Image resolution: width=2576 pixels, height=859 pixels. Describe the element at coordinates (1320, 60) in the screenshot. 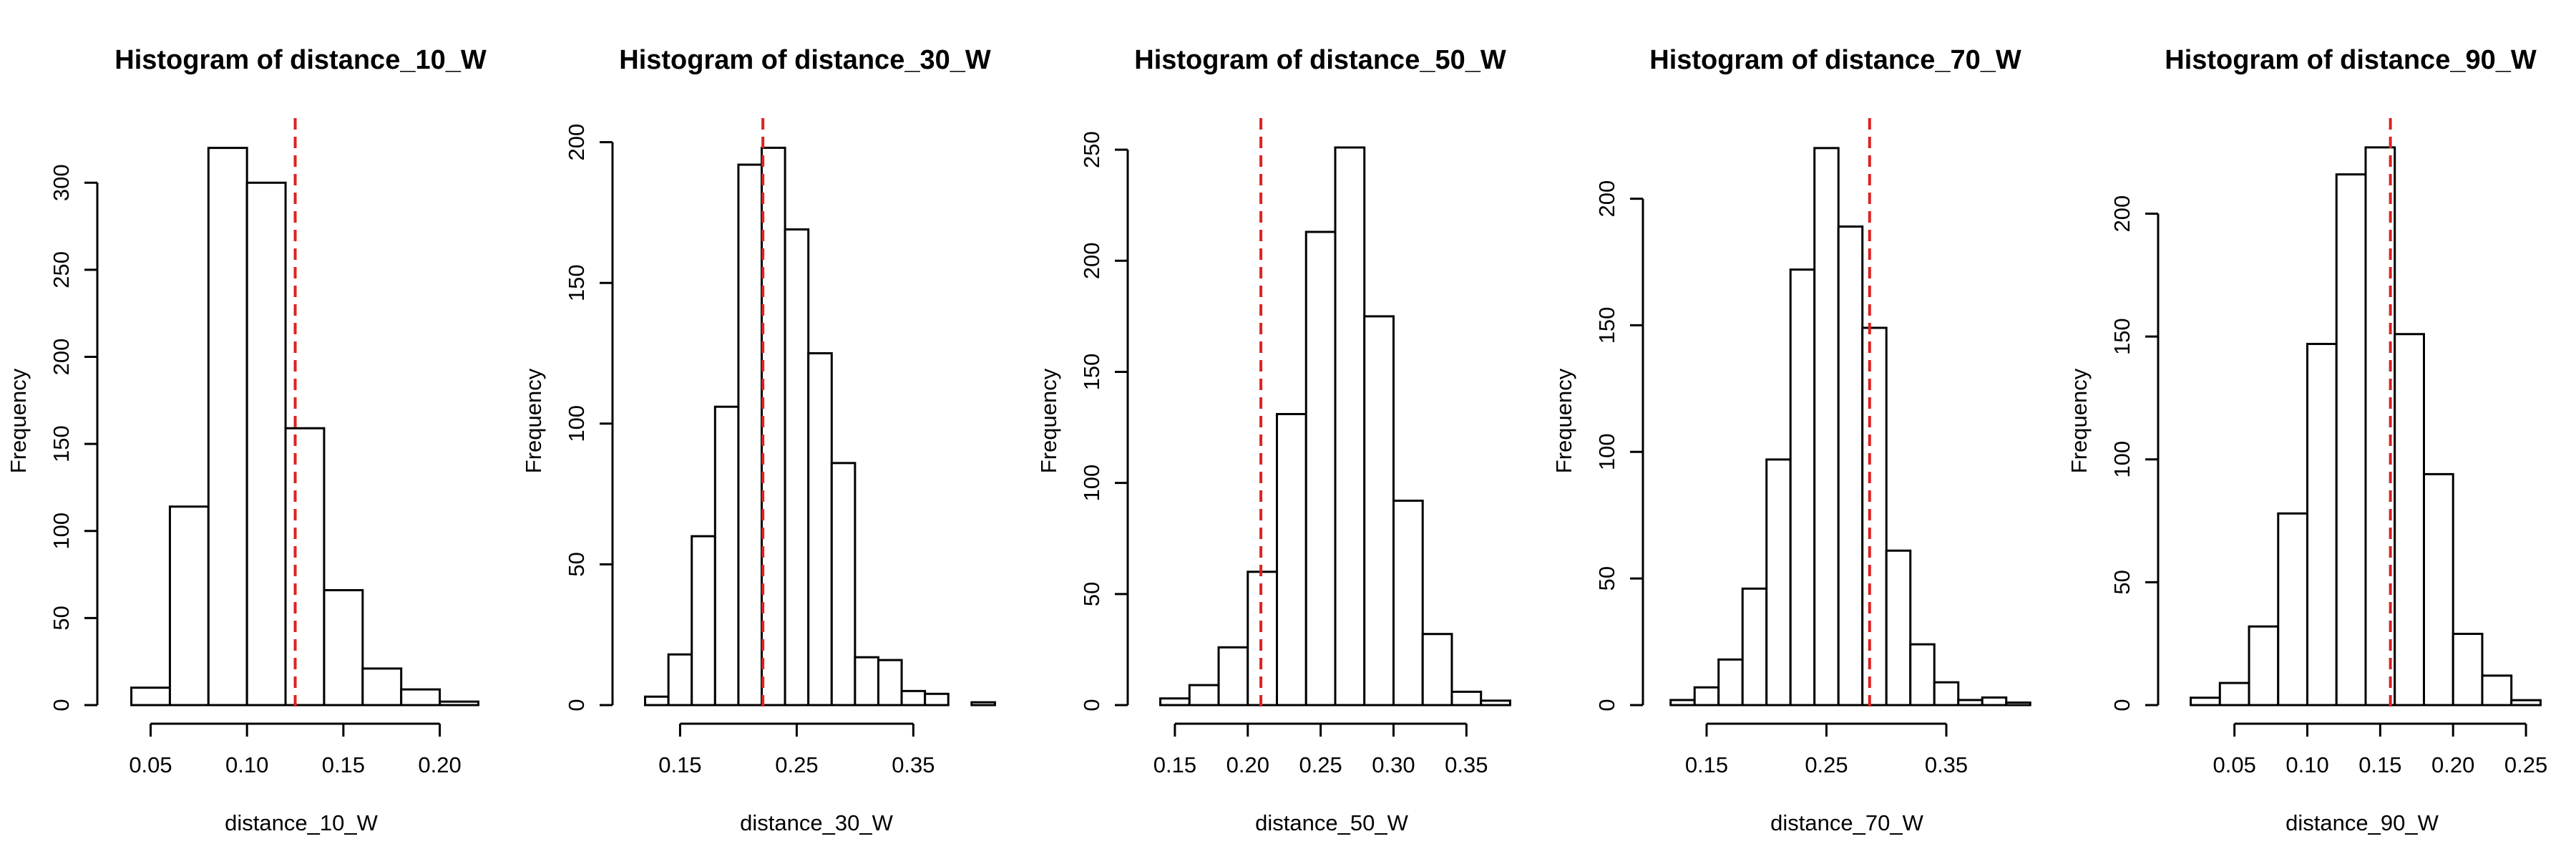

I see `chart-title: Histogram of distance_50_W` at that location.